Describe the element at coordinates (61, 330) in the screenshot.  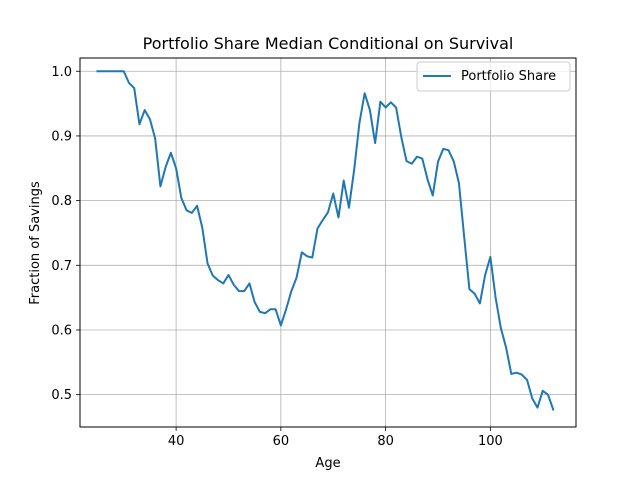
I see `y-tick-label: 0.6` at that location.